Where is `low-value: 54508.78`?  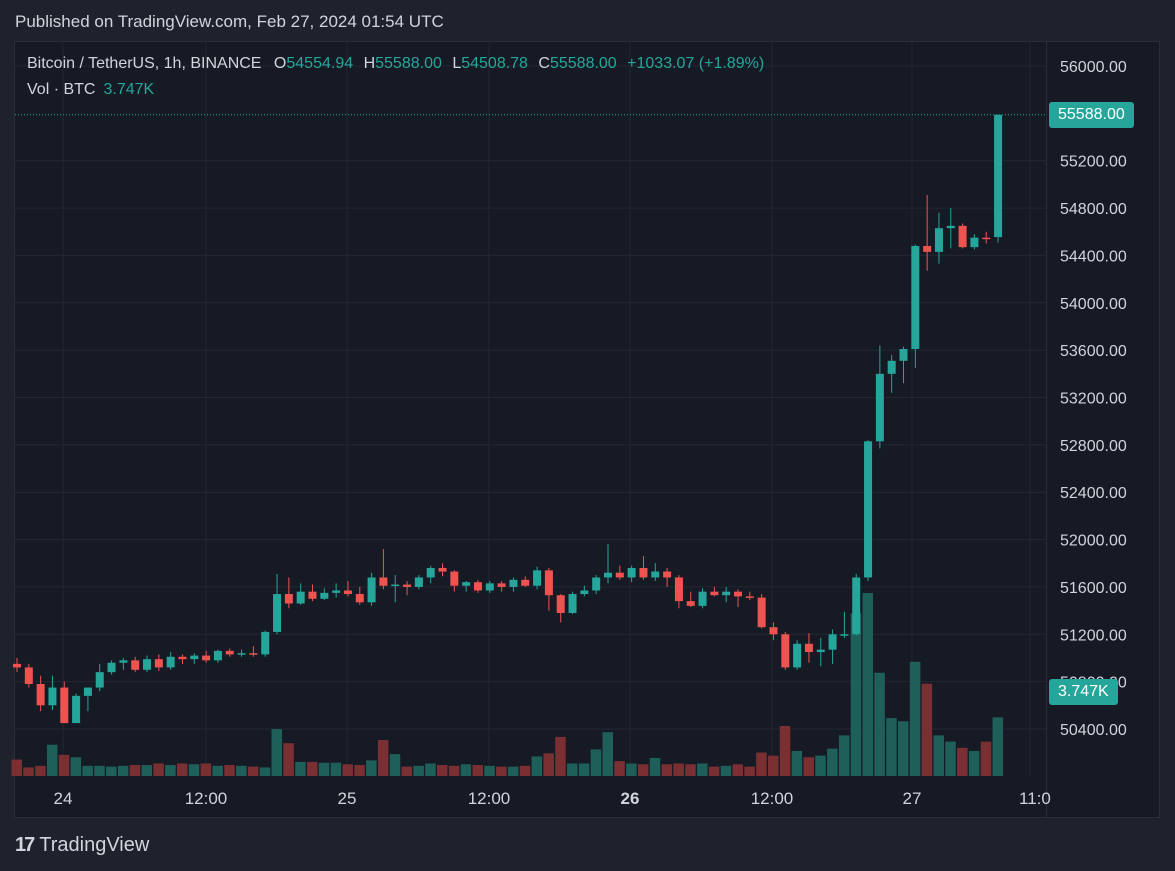 low-value: 54508.78 is located at coordinates (494, 63).